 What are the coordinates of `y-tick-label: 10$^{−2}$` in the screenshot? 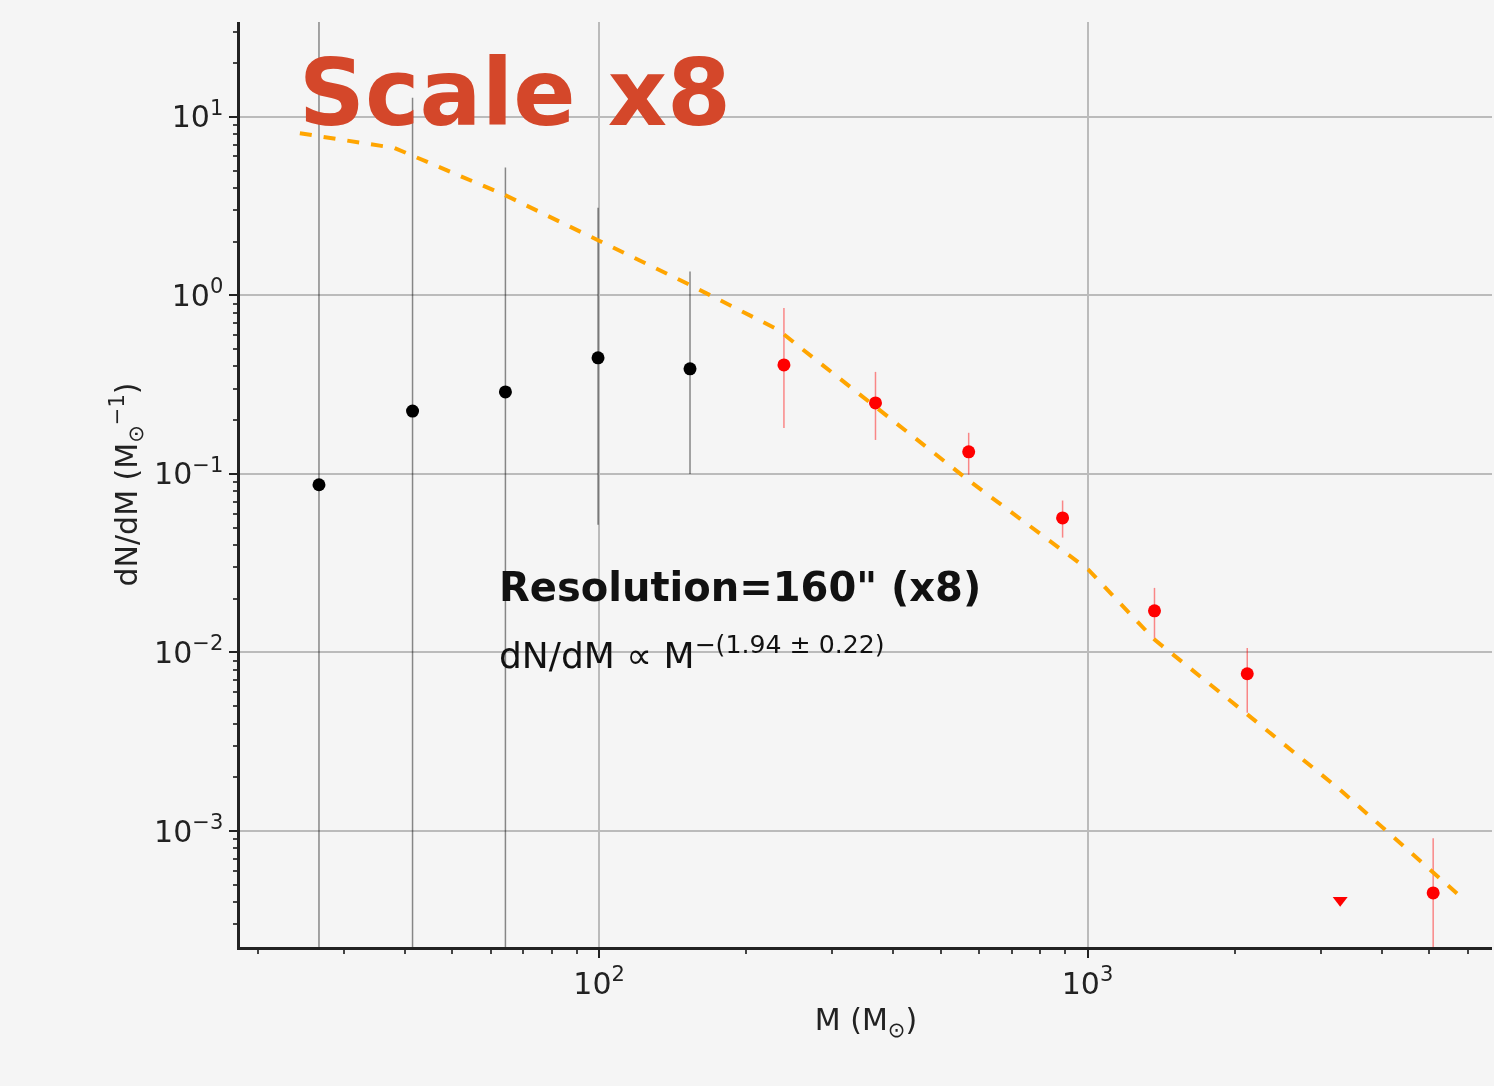 It's located at (189, 650).